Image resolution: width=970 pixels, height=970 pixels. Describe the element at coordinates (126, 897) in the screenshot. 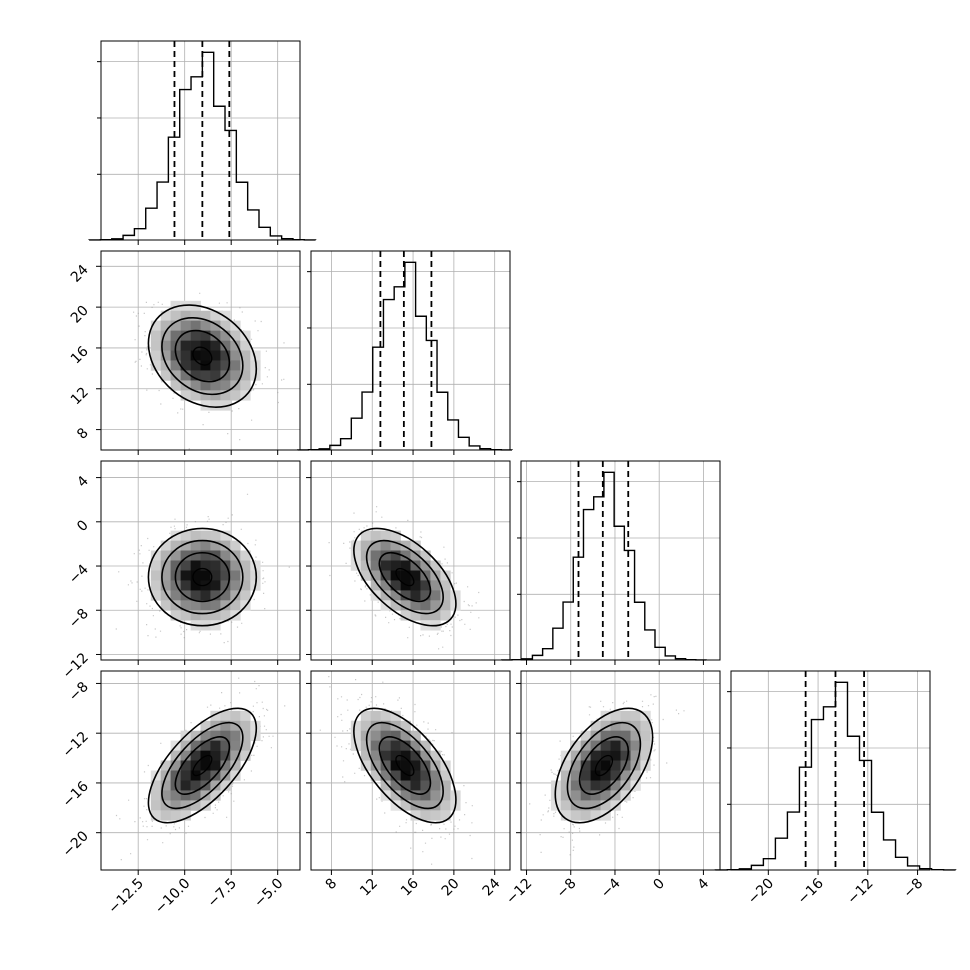

I see `x-tick-label: −12.5` at that location.